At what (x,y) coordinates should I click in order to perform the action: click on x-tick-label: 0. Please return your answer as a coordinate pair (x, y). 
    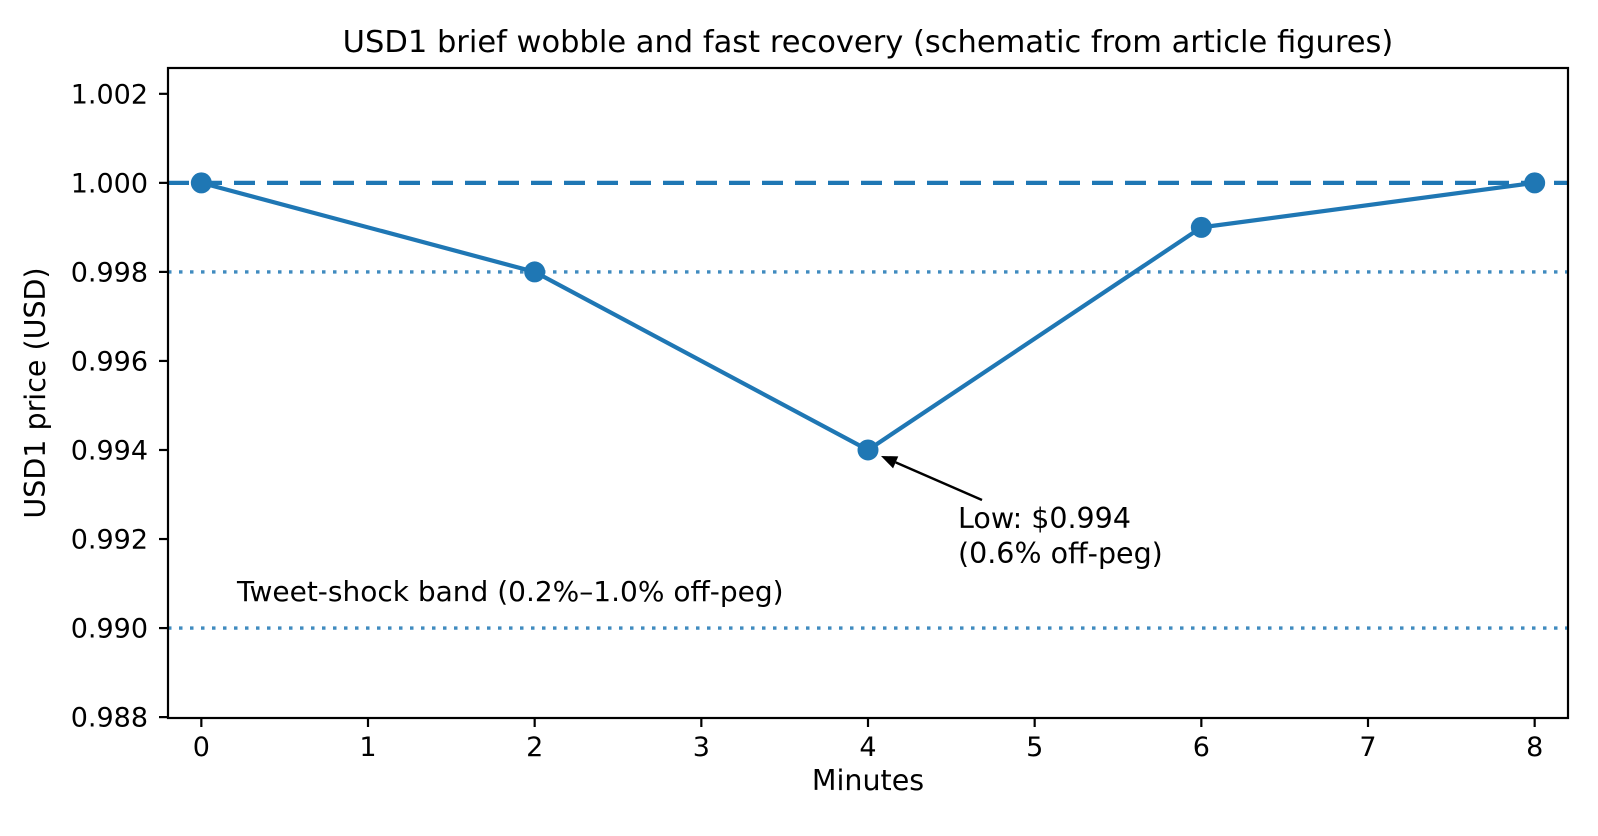
    Looking at the image, I should click on (201, 747).